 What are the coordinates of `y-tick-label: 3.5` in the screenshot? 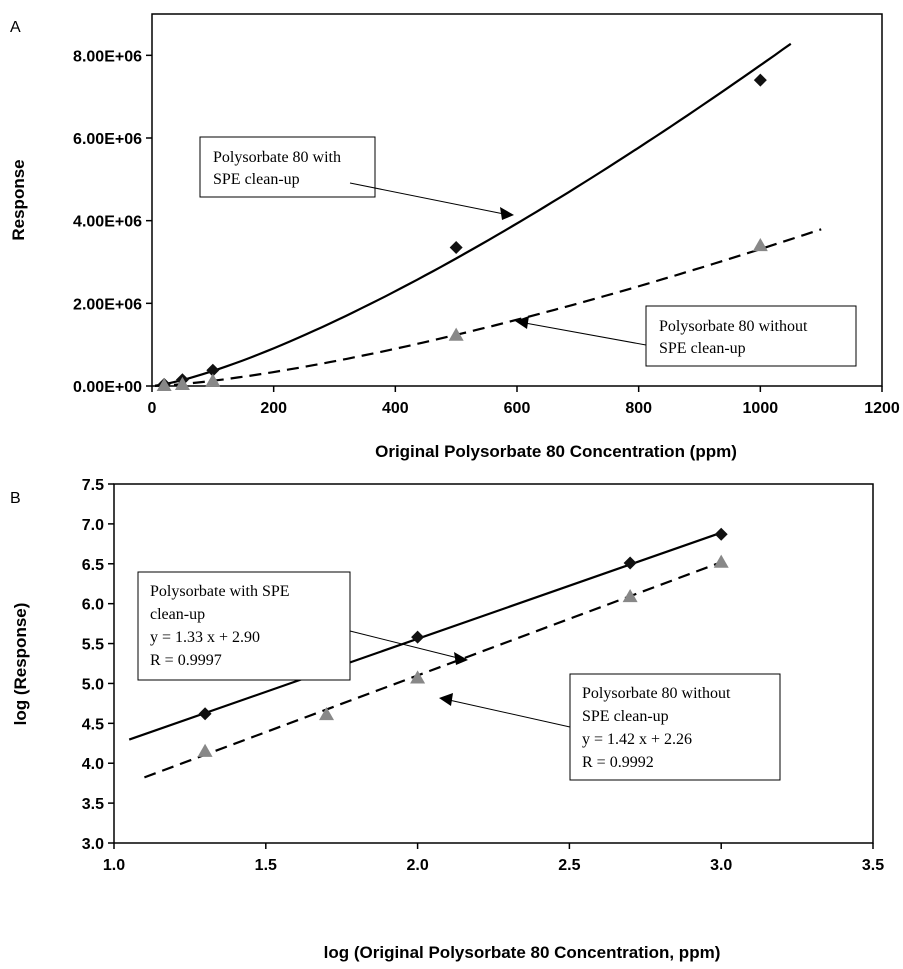 It's located at (93, 804).